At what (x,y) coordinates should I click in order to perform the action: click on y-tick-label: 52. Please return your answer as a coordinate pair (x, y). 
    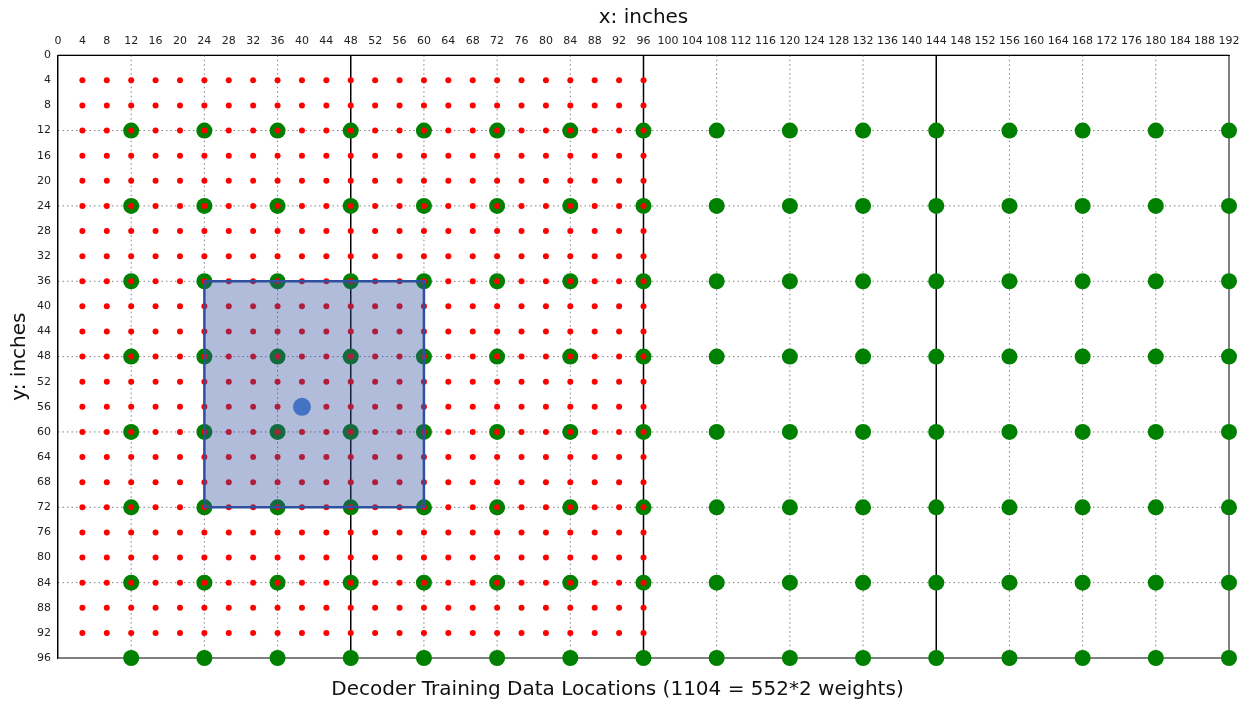
    Looking at the image, I should click on (44, 381).